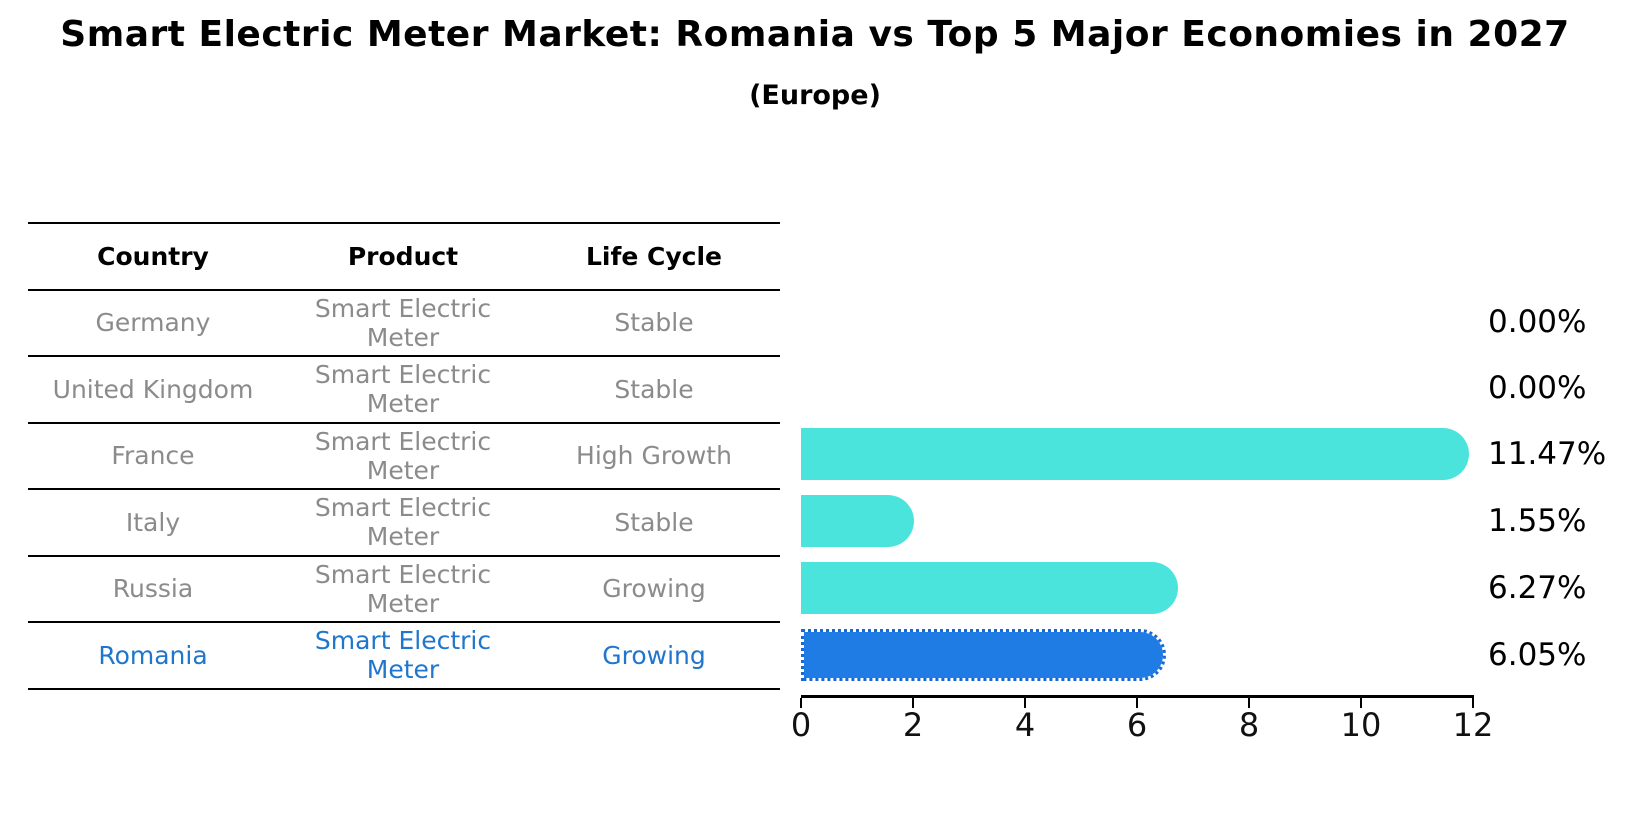 This screenshot has width=1630, height=823. What do you see at coordinates (1135, 454) in the screenshot?
I see `bar-france` at bounding box center [1135, 454].